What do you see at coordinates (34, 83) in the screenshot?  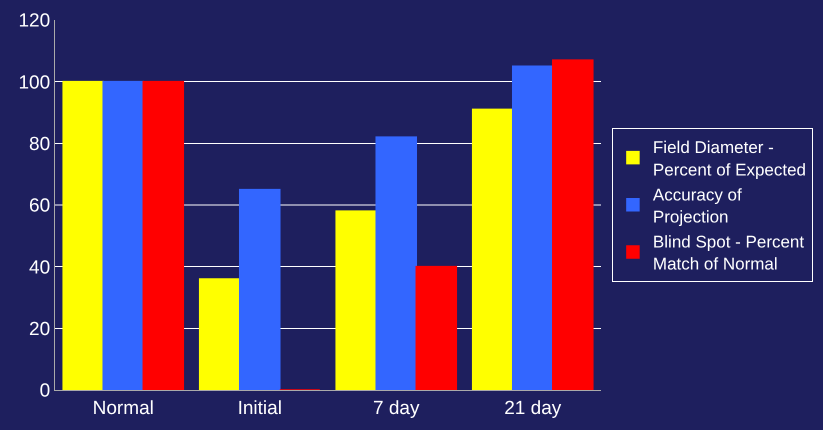 I see `y-tick-label: 100` at bounding box center [34, 83].